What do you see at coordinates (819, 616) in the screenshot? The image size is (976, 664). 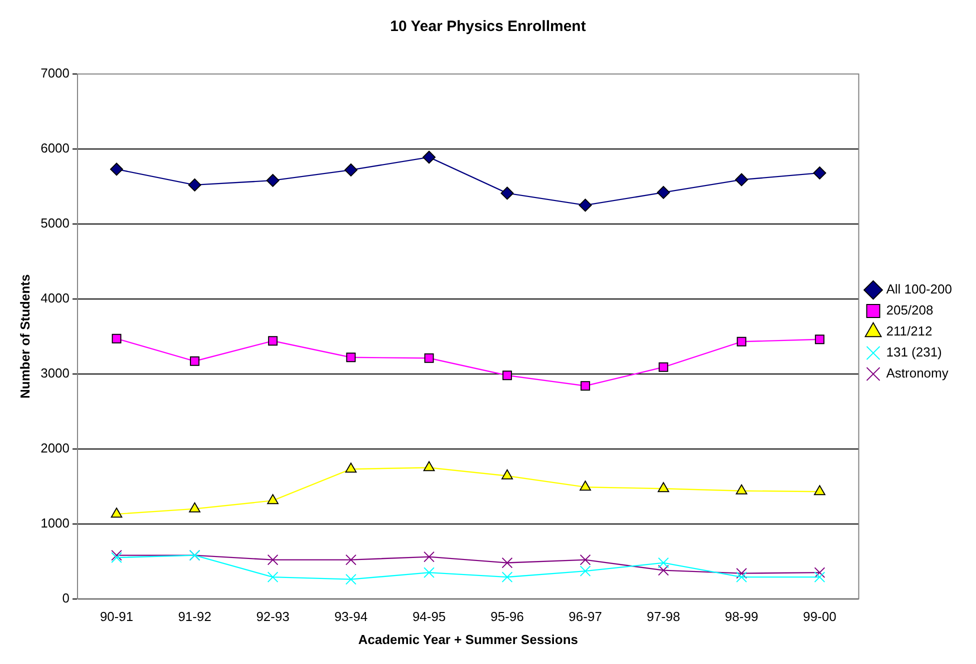 I see `x-tick-label: 99-00` at bounding box center [819, 616].